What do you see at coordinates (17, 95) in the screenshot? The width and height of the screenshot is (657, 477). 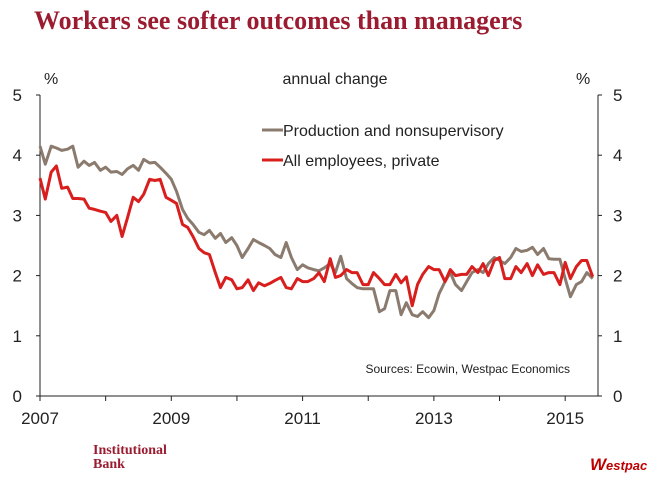 I see `left-y-tick-label: 5` at bounding box center [17, 95].